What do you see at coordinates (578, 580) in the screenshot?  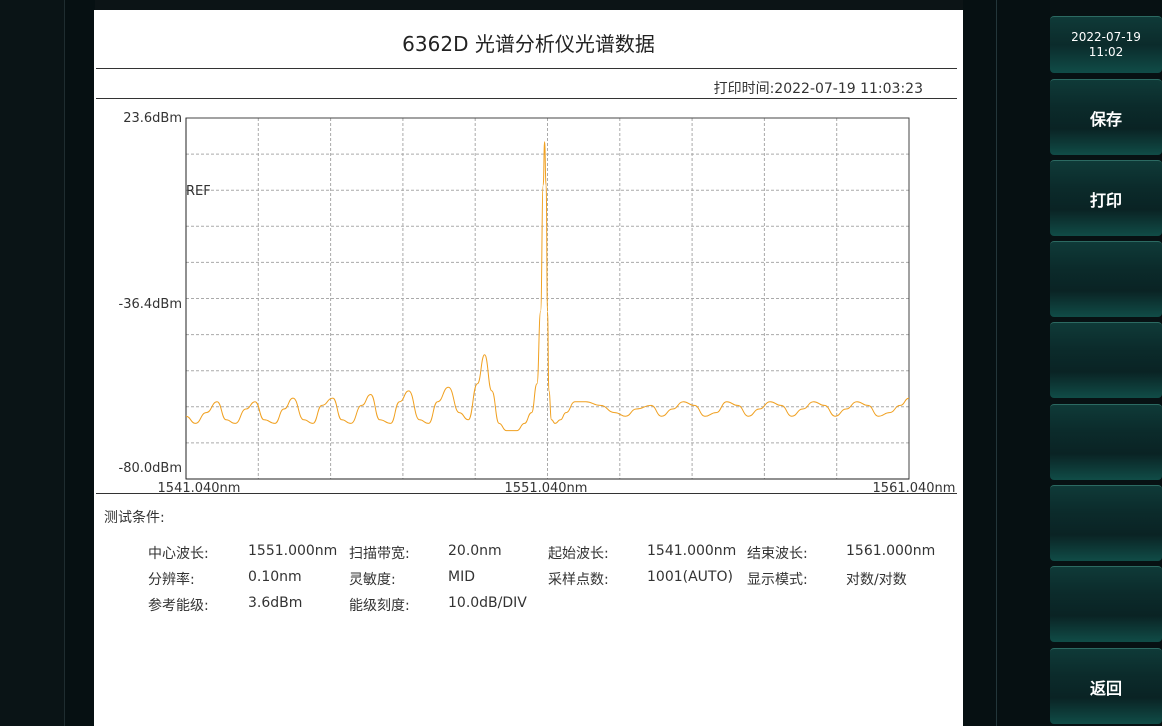 I see `sample-points-label: 采样点数:` at bounding box center [578, 580].